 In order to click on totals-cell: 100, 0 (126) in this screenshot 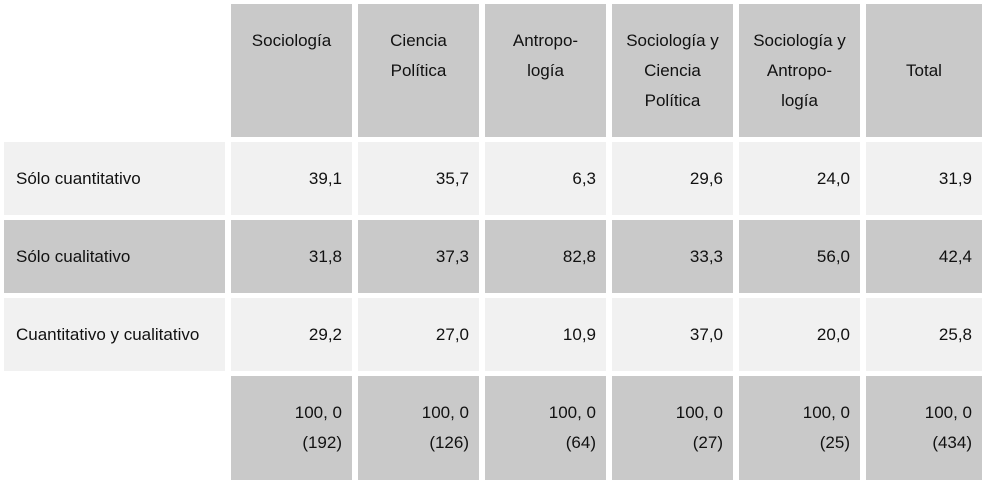, I will do `click(418, 428)`.